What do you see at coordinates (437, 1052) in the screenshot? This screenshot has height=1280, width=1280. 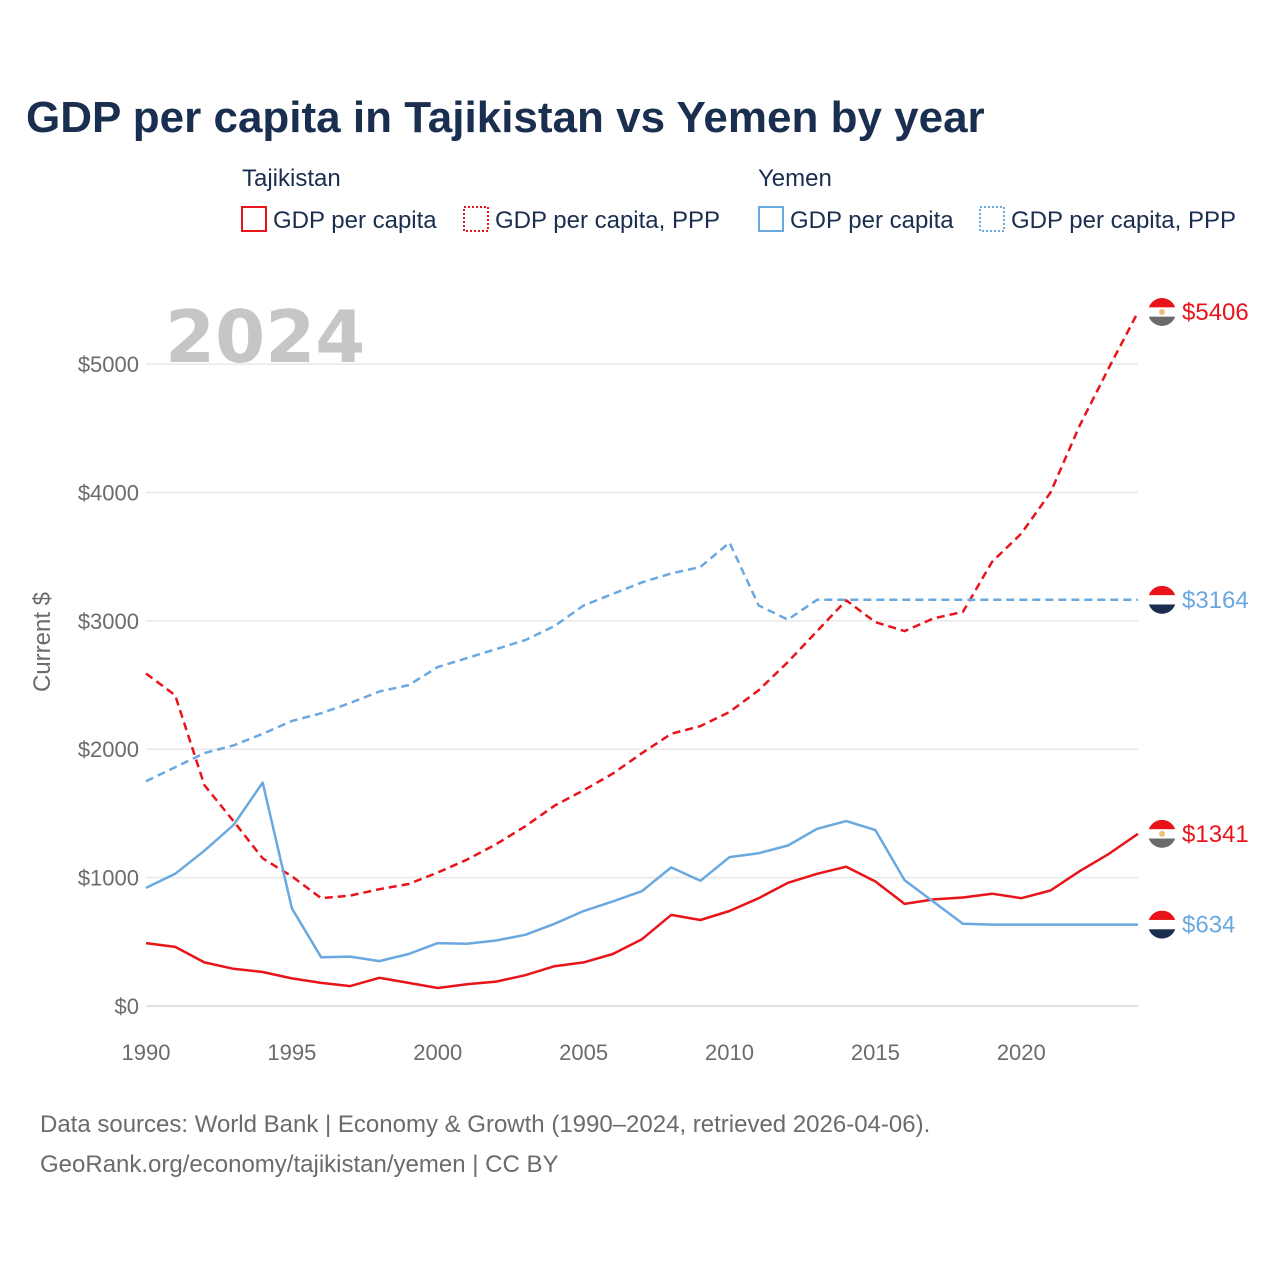 I see `x-tick-label: 2000` at bounding box center [437, 1052].